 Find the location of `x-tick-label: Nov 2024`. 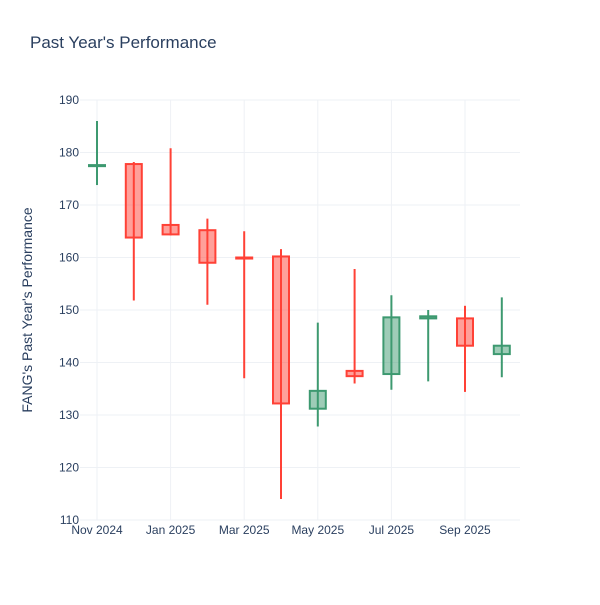

x-tick-label: Nov 2024 is located at coordinates (97, 530).